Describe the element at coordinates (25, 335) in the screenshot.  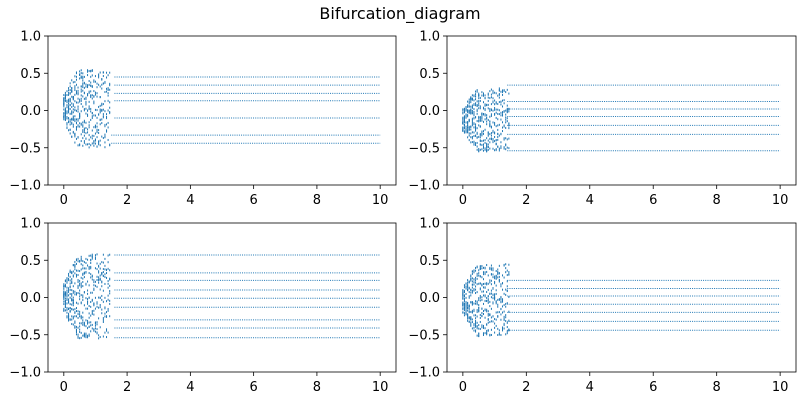
I see `y-tick-label: −0.5` at that location.